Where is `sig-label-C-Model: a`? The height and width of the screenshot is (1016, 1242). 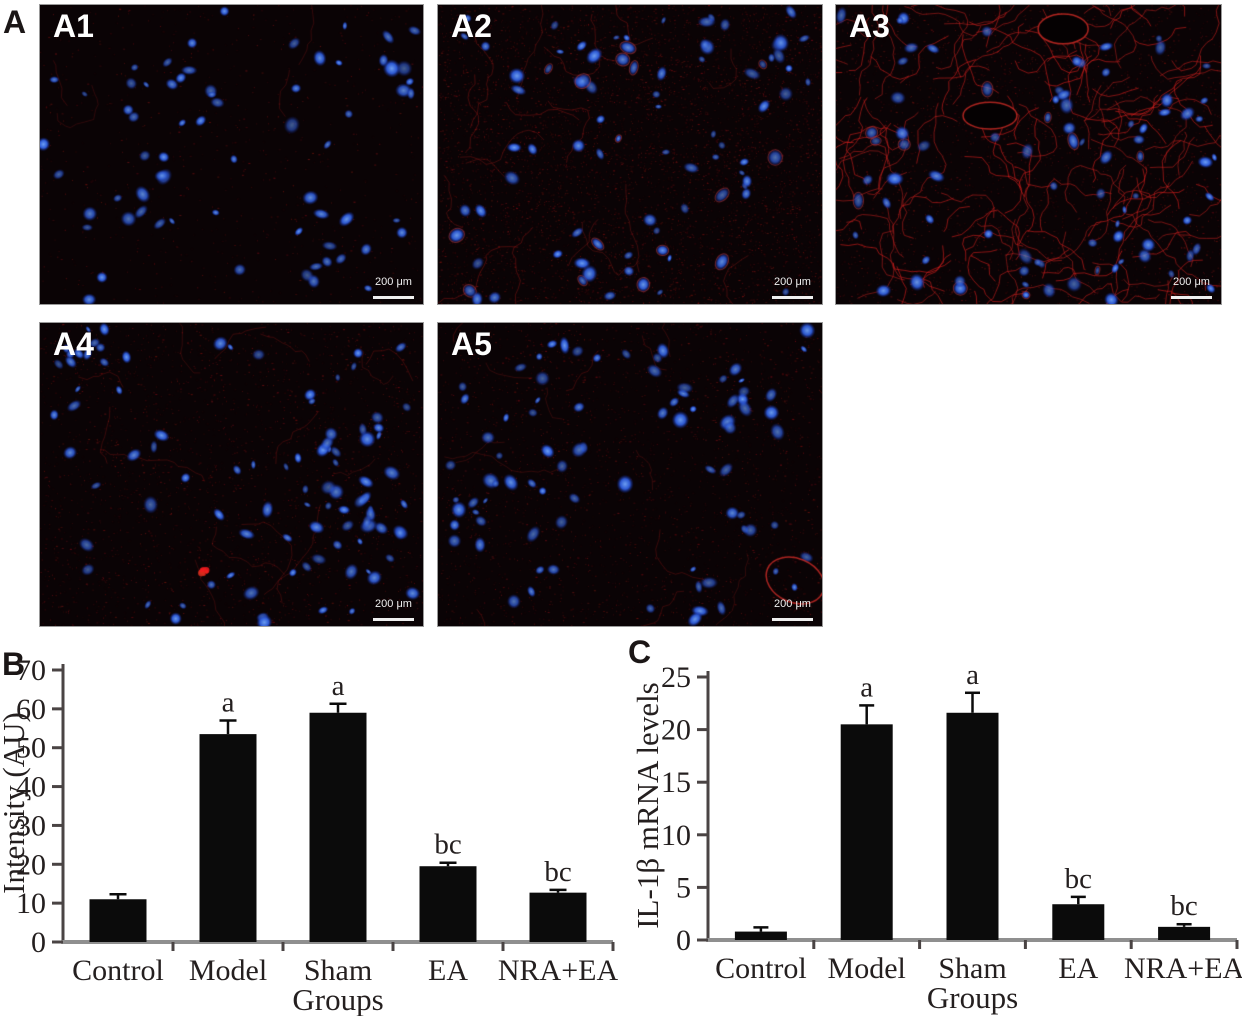 sig-label-C-Model: a is located at coordinates (866, 687).